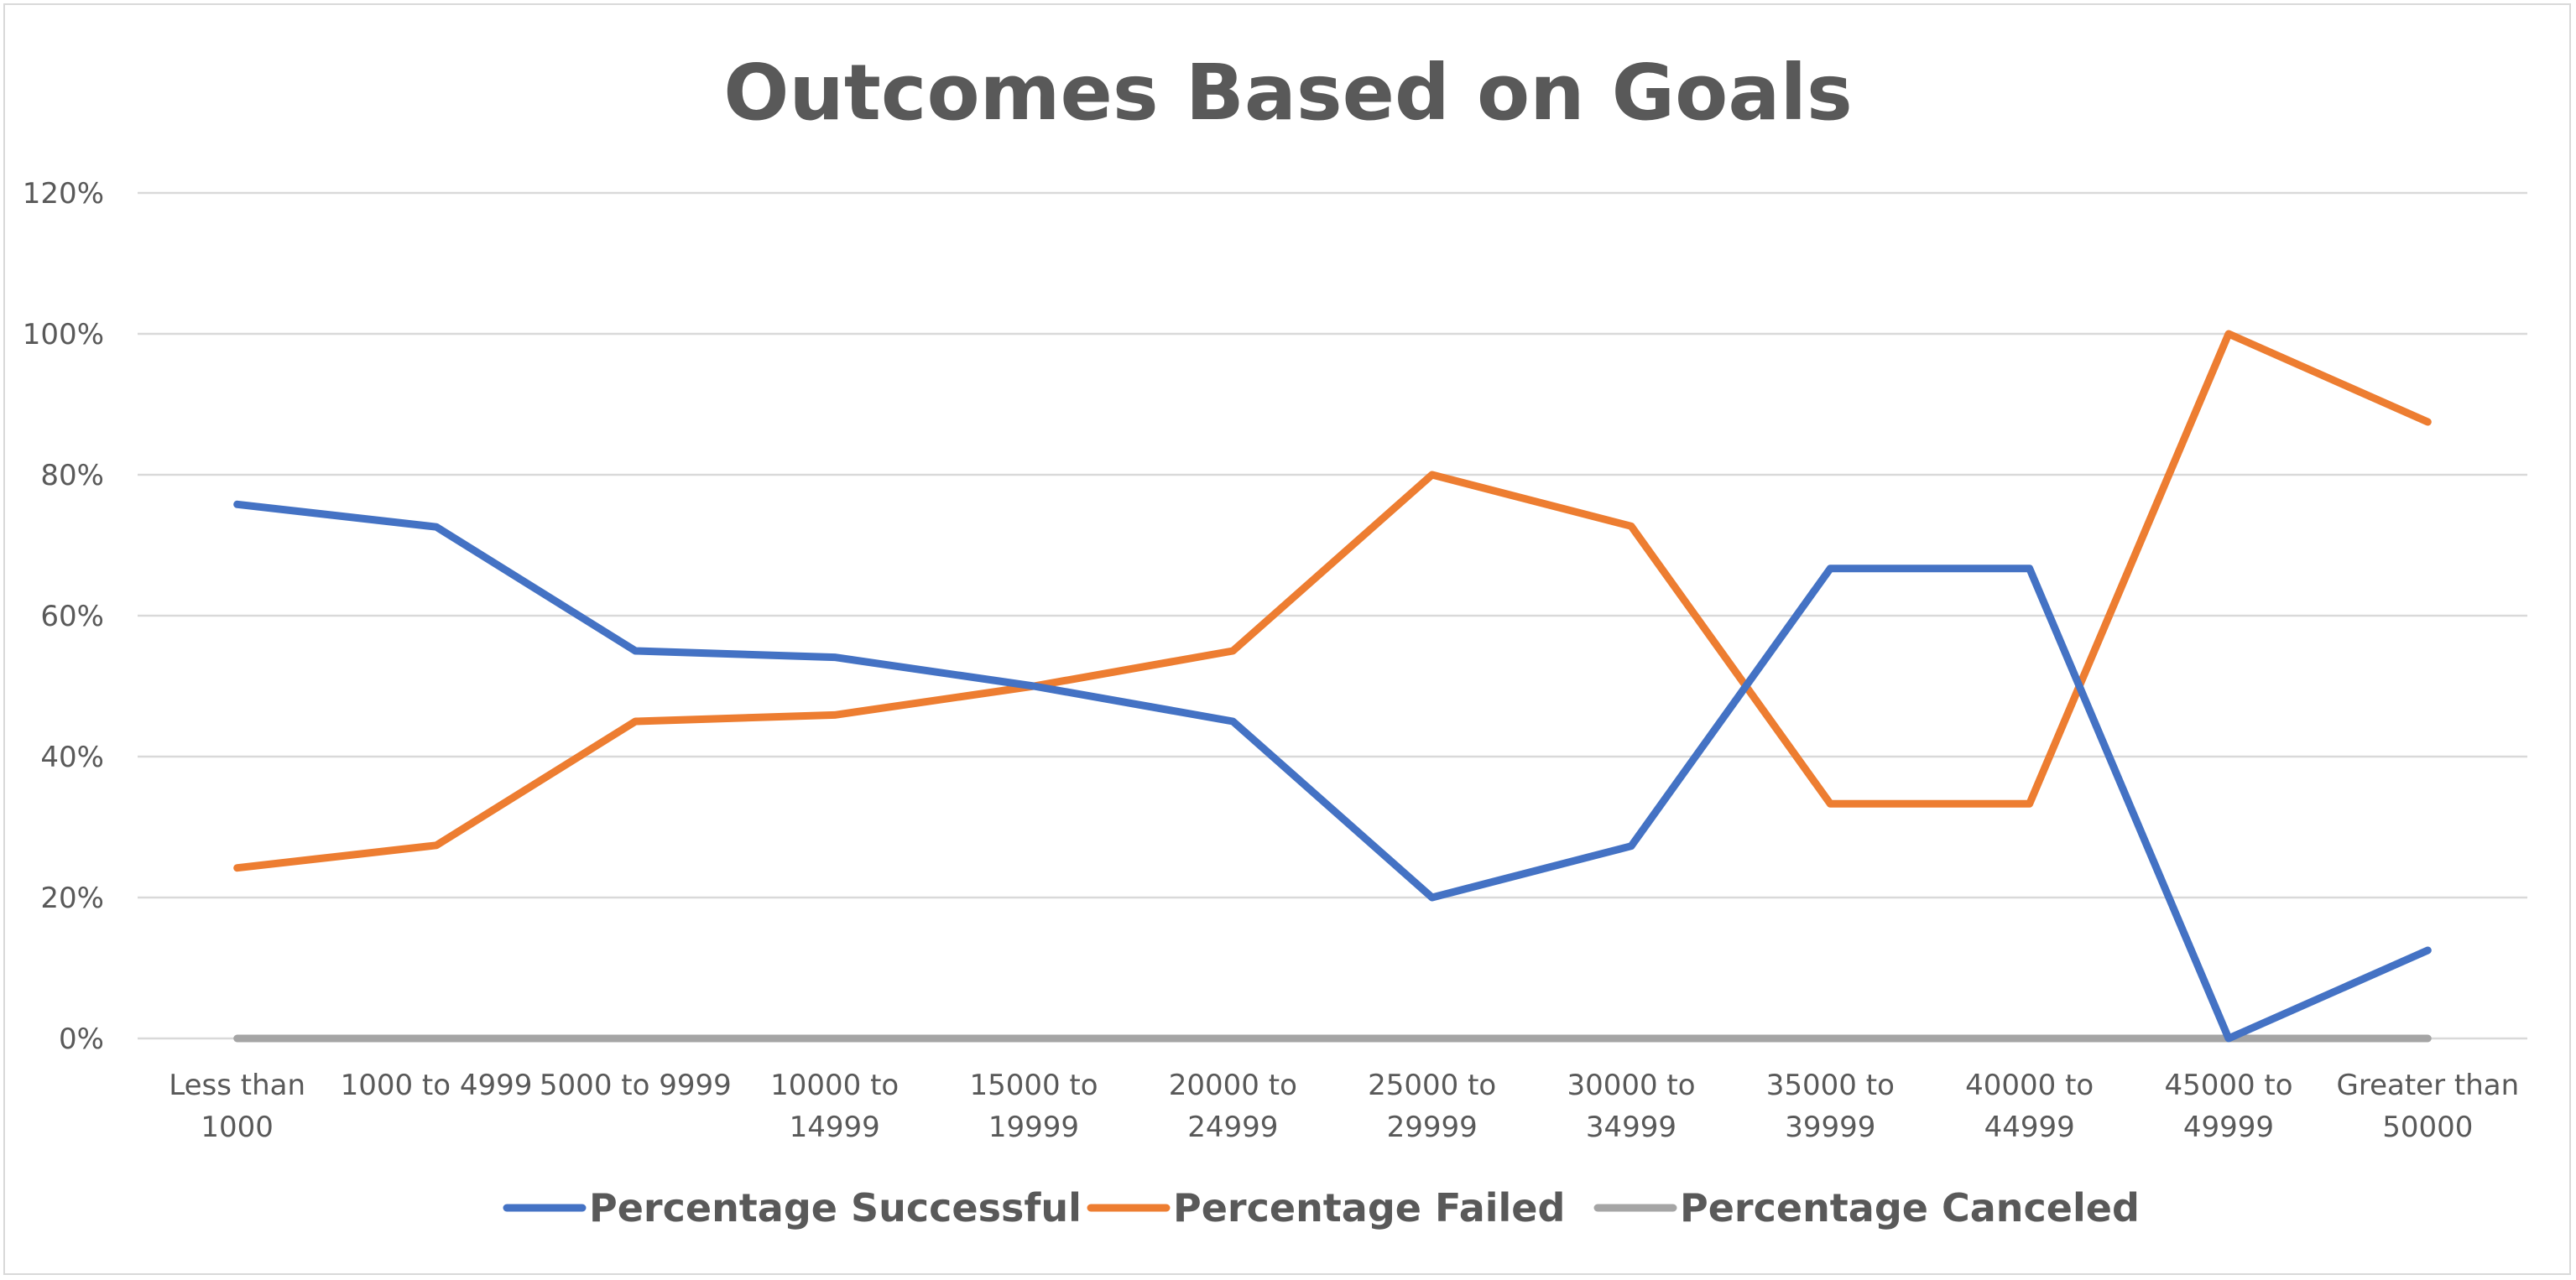 Image resolution: width=2576 pixels, height=1280 pixels. Describe the element at coordinates (64, 334) in the screenshot. I see `y-tick-label: 100%` at that location.